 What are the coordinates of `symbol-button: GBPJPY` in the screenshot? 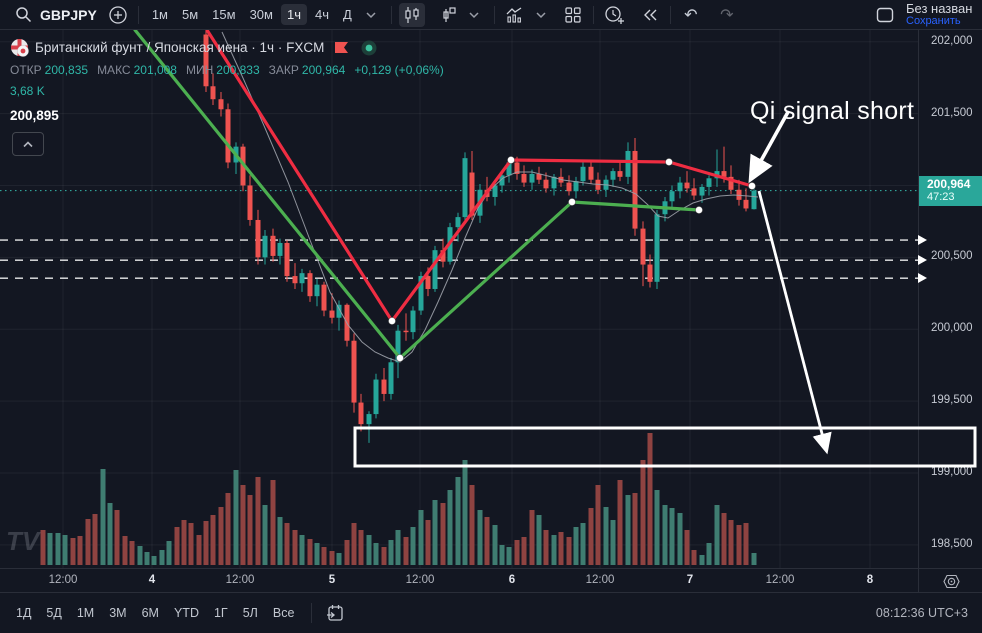 It's located at (68, 14).